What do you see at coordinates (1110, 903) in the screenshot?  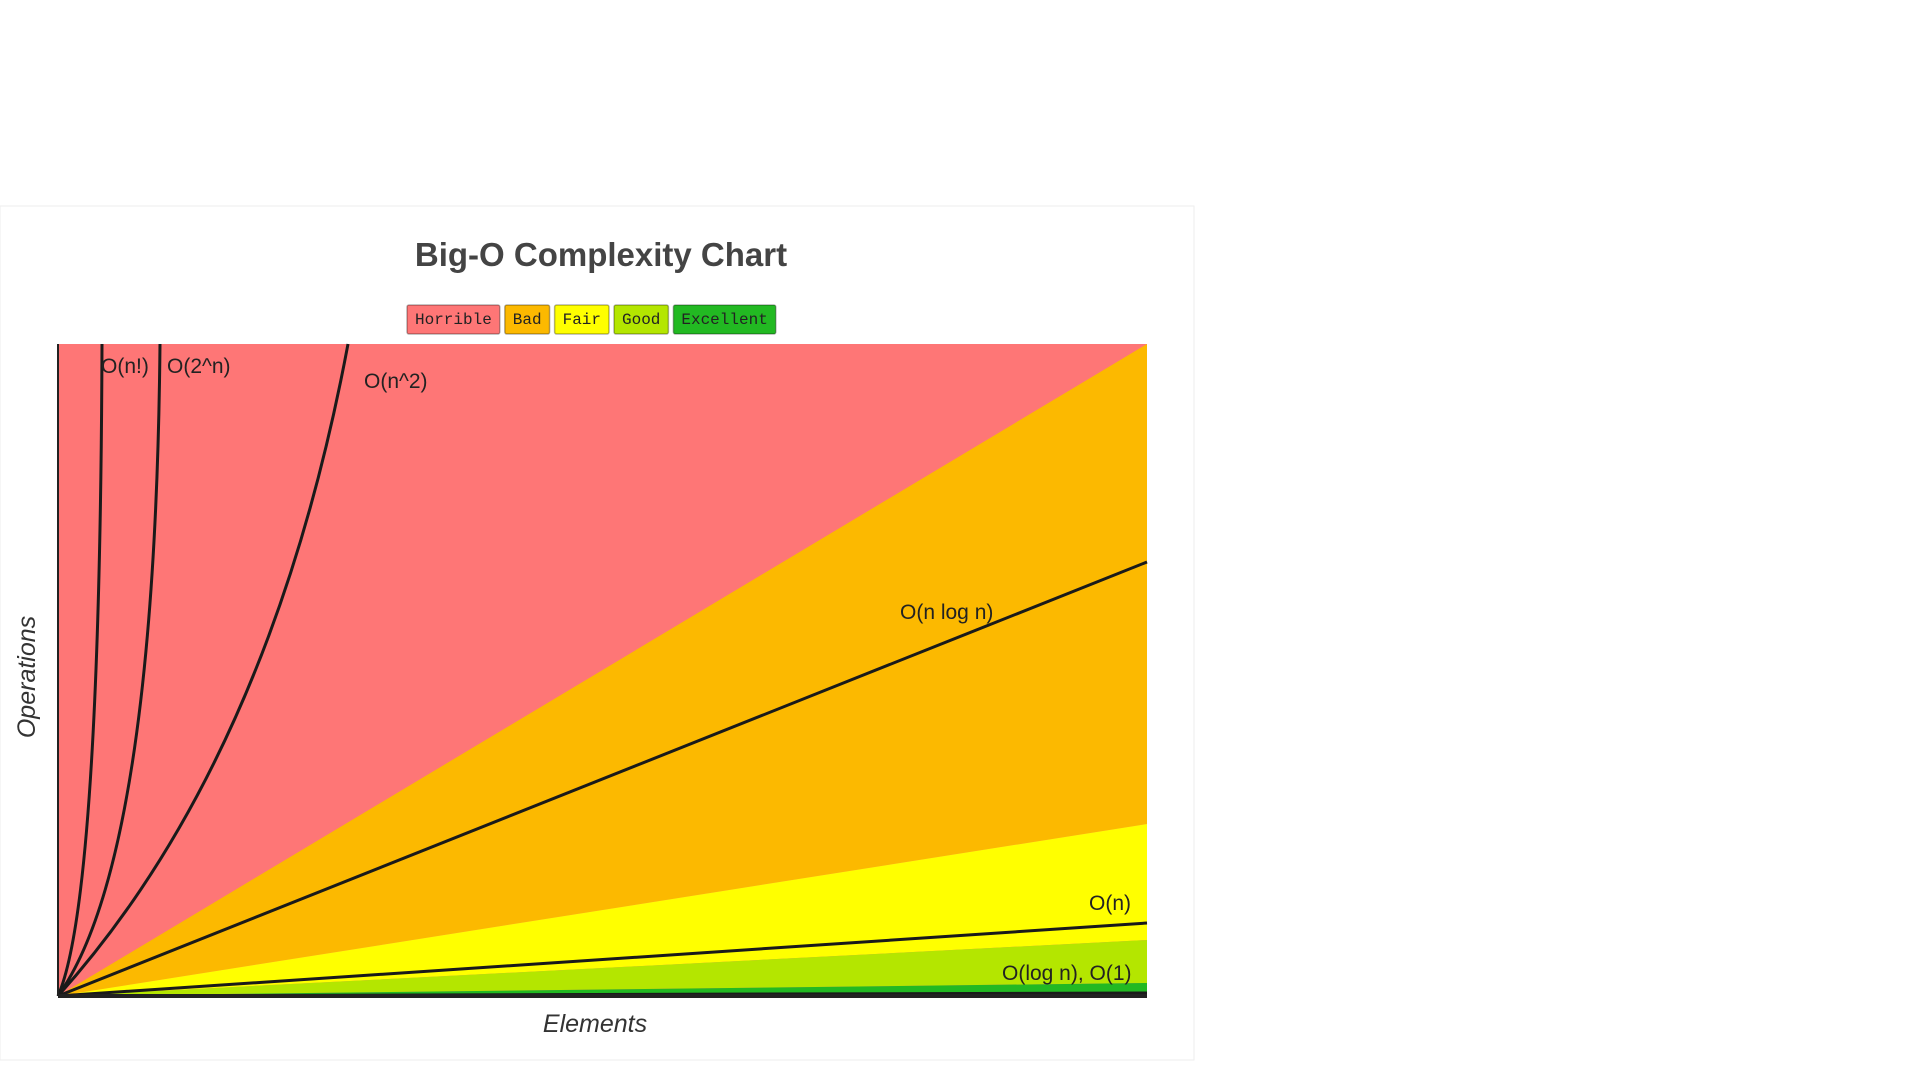 I see `curve-label: O(n)` at bounding box center [1110, 903].